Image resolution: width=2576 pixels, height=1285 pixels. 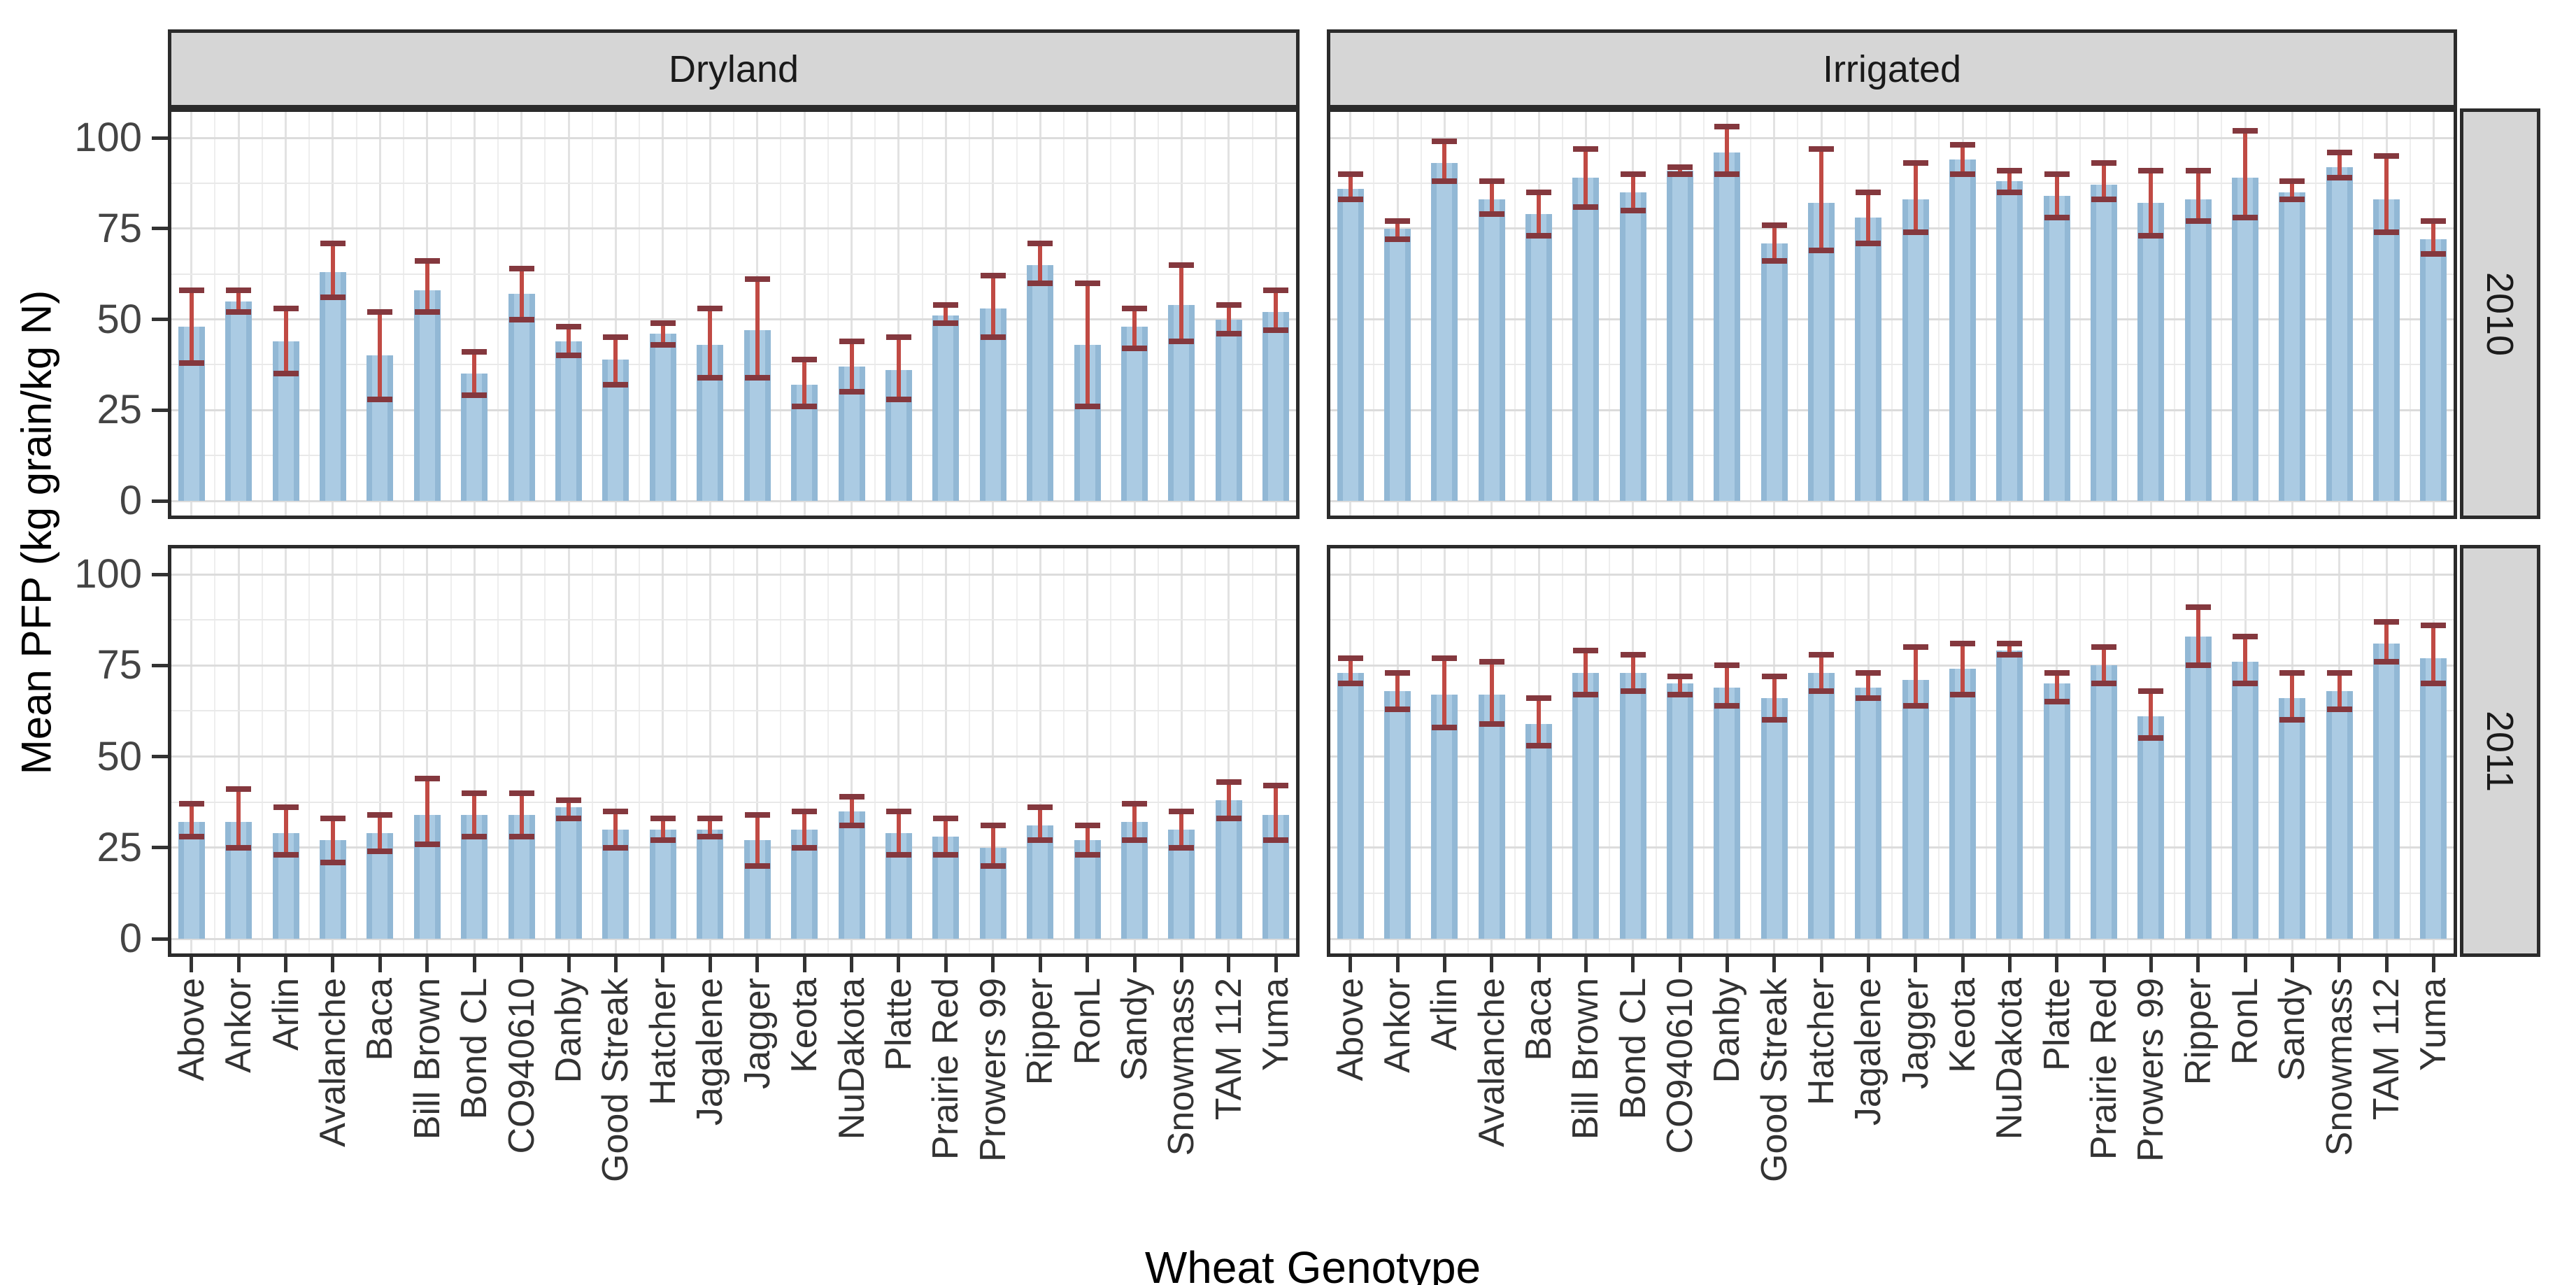 I want to click on bar-ankor, so click(x=238, y=401).